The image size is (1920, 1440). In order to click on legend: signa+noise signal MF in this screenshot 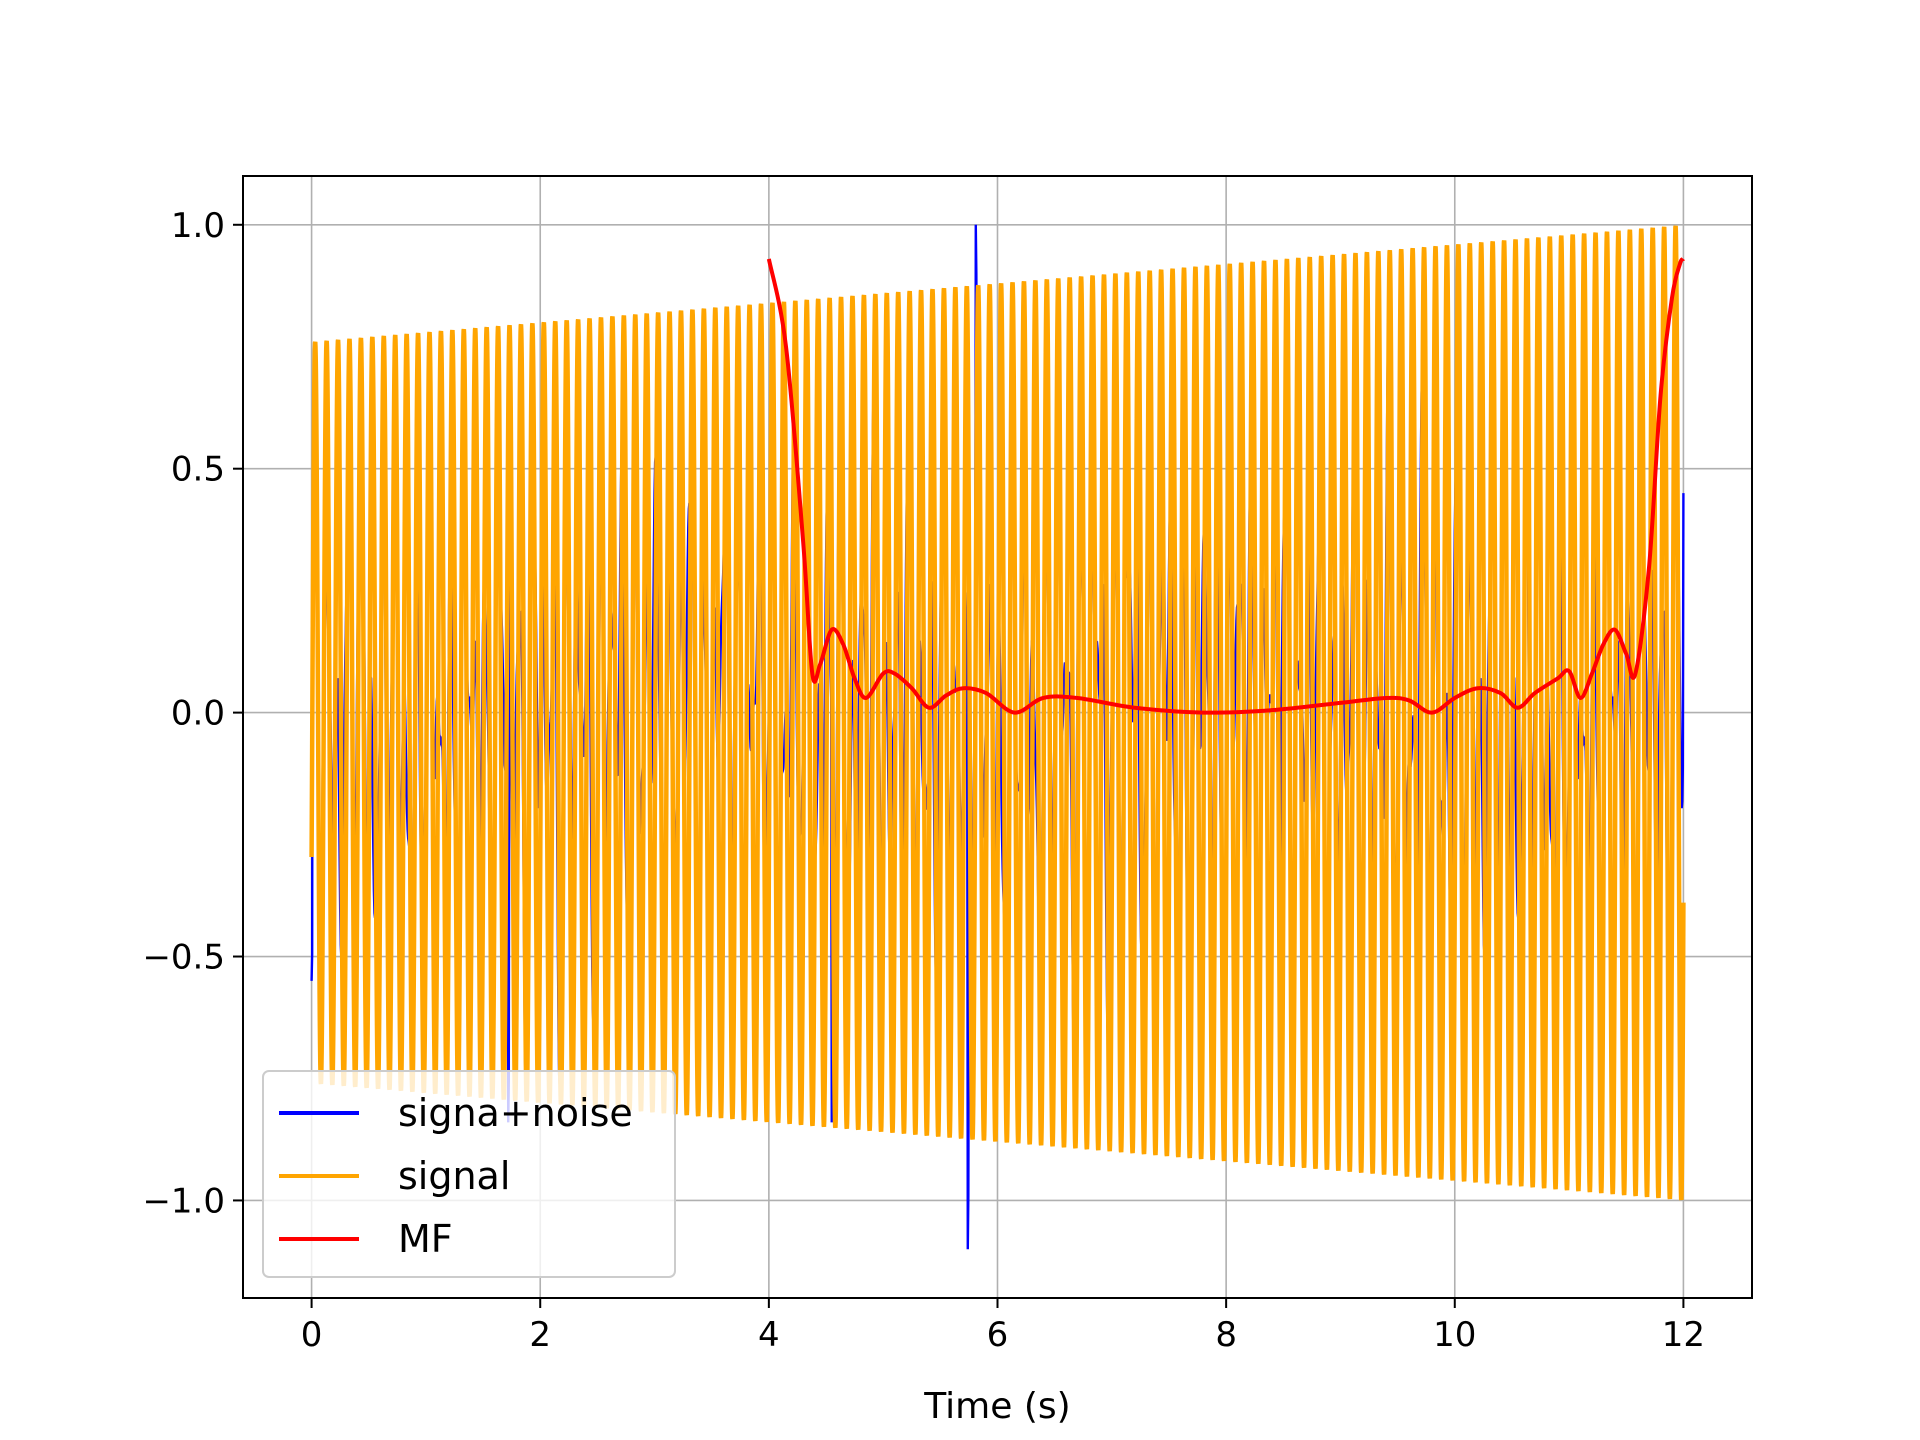, I will do `click(469, 1174)`.